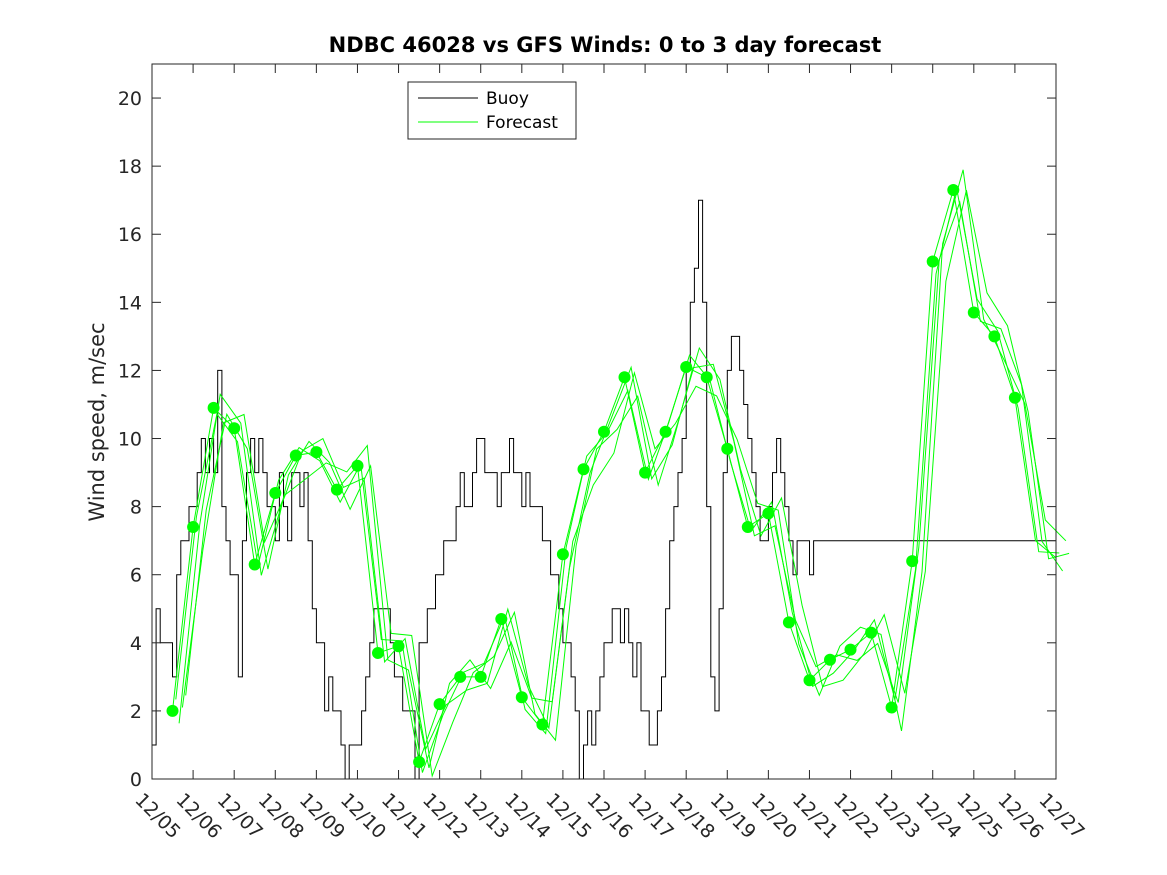  Describe the element at coordinates (897, 816) in the screenshot. I see `x-tick-label: 12/23` at that location.